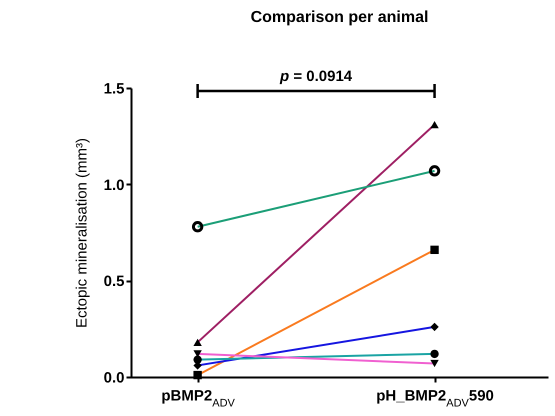 The width and height of the screenshot is (555, 416). Describe the element at coordinates (114, 185) in the screenshot. I see `y-tick-label: 1.0` at that location.